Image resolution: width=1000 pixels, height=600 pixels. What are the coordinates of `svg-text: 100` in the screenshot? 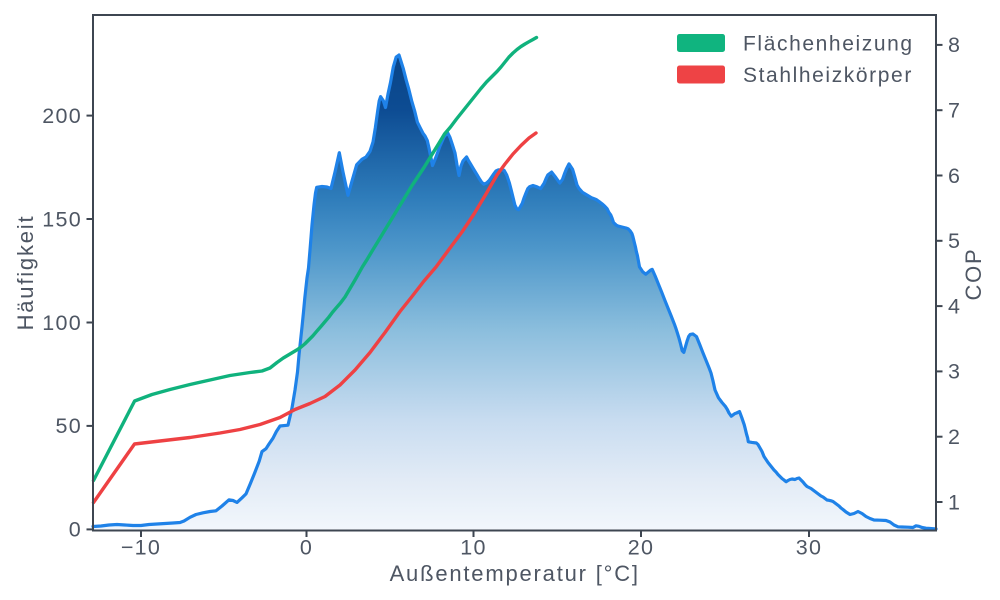 It's located at (62, 323).